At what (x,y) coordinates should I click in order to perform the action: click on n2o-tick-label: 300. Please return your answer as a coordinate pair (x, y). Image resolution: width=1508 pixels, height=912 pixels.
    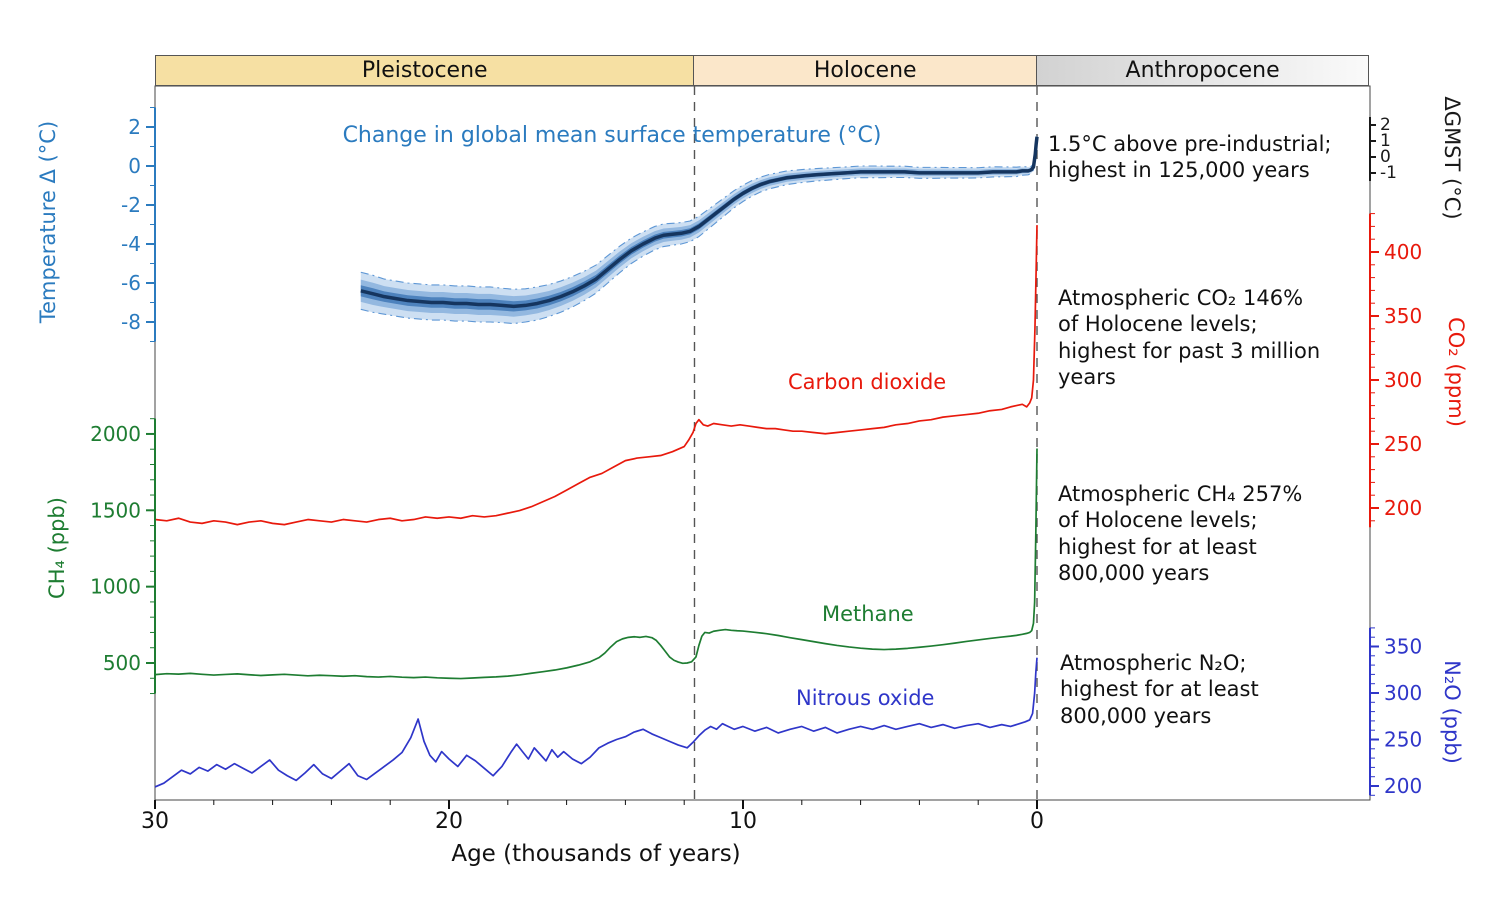
    Looking at the image, I should click on (1403, 693).